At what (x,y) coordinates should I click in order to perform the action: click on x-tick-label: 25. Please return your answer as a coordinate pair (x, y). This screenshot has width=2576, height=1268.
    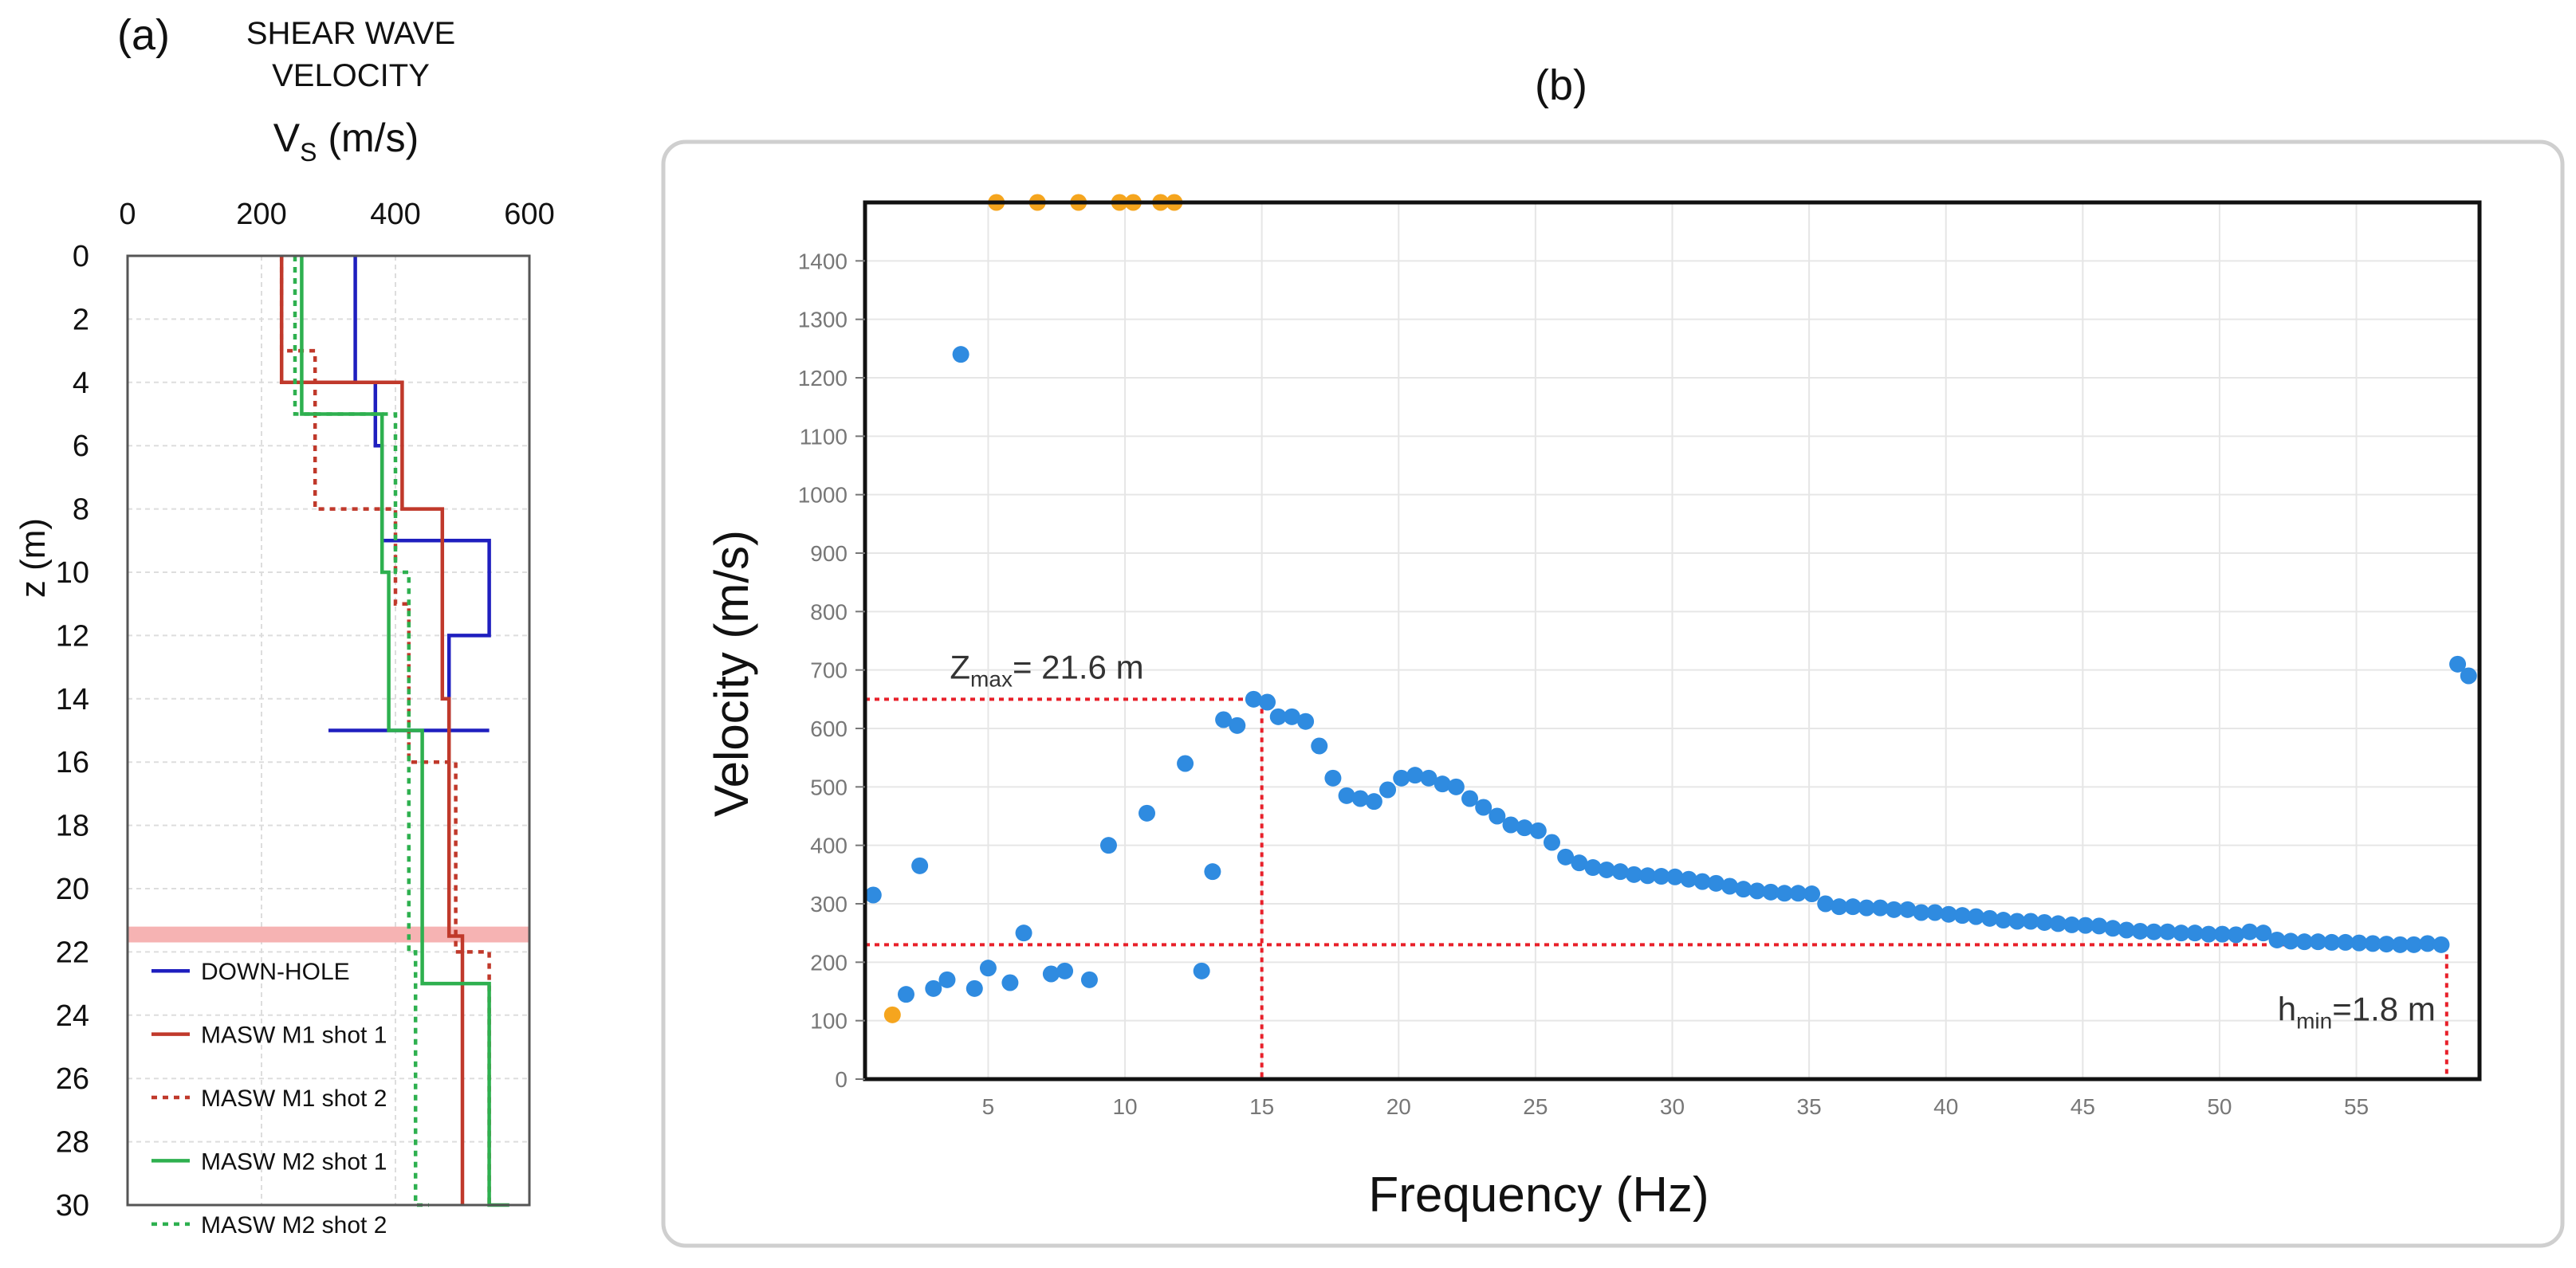
    Looking at the image, I should click on (1535, 1106).